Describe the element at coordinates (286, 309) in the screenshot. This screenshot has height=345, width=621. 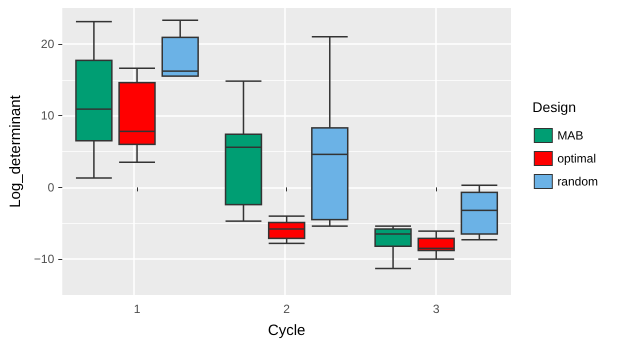
I see `x-tick-label: 2` at that location.